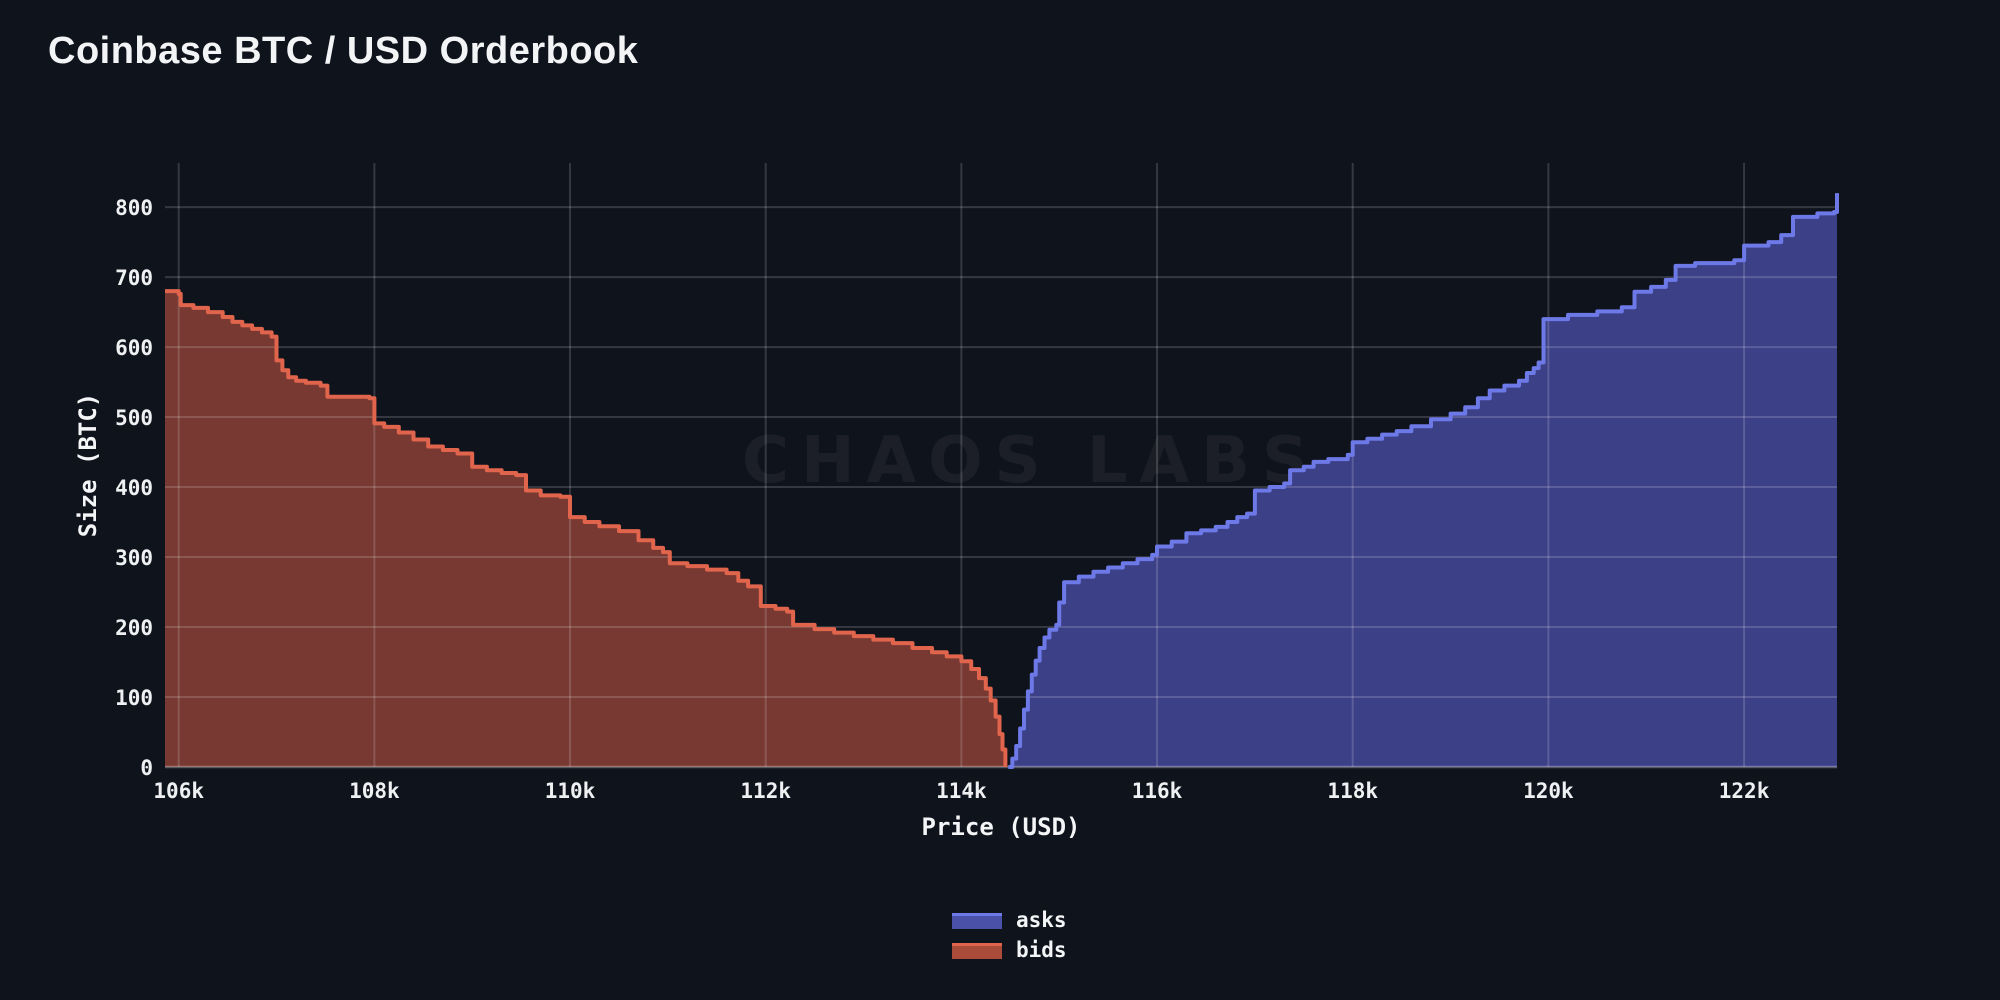 Image resolution: width=2000 pixels, height=1000 pixels. Describe the element at coordinates (374, 791) in the screenshot. I see `x-tick-label: 108k` at that location.